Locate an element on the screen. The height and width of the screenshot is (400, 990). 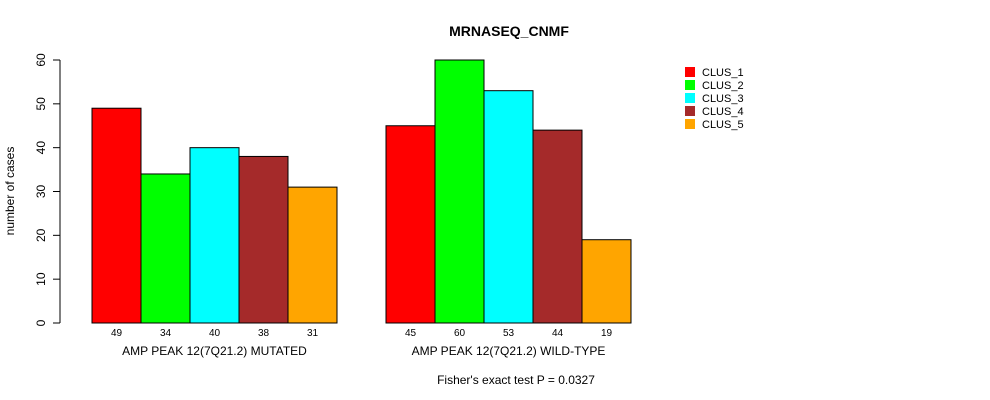
legend-label: CLUS_4 is located at coordinates (723, 112).